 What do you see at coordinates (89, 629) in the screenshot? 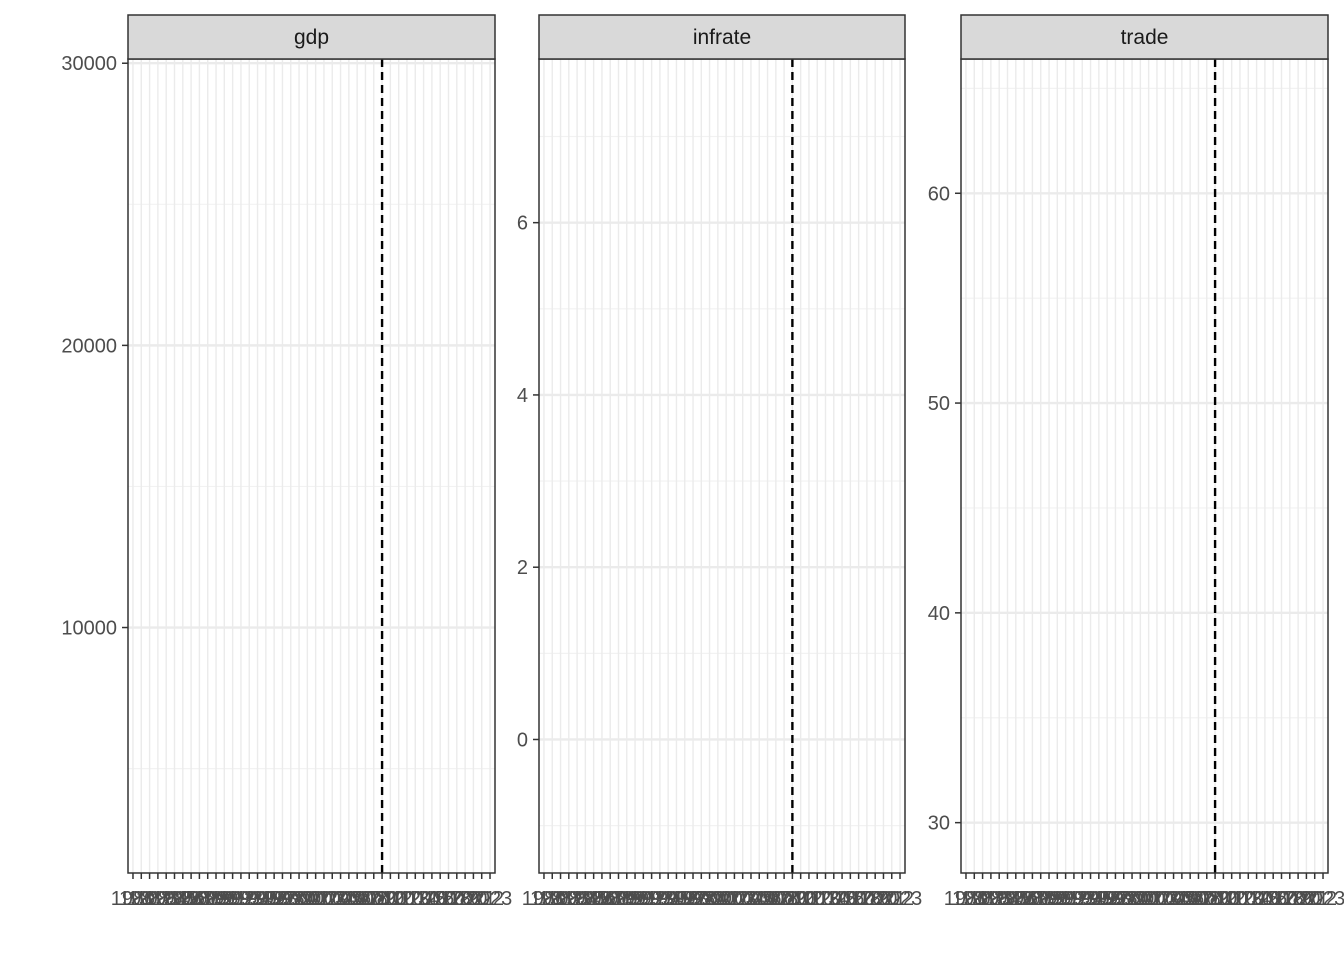
I see `y-tick-label: 10000` at bounding box center [89, 629].